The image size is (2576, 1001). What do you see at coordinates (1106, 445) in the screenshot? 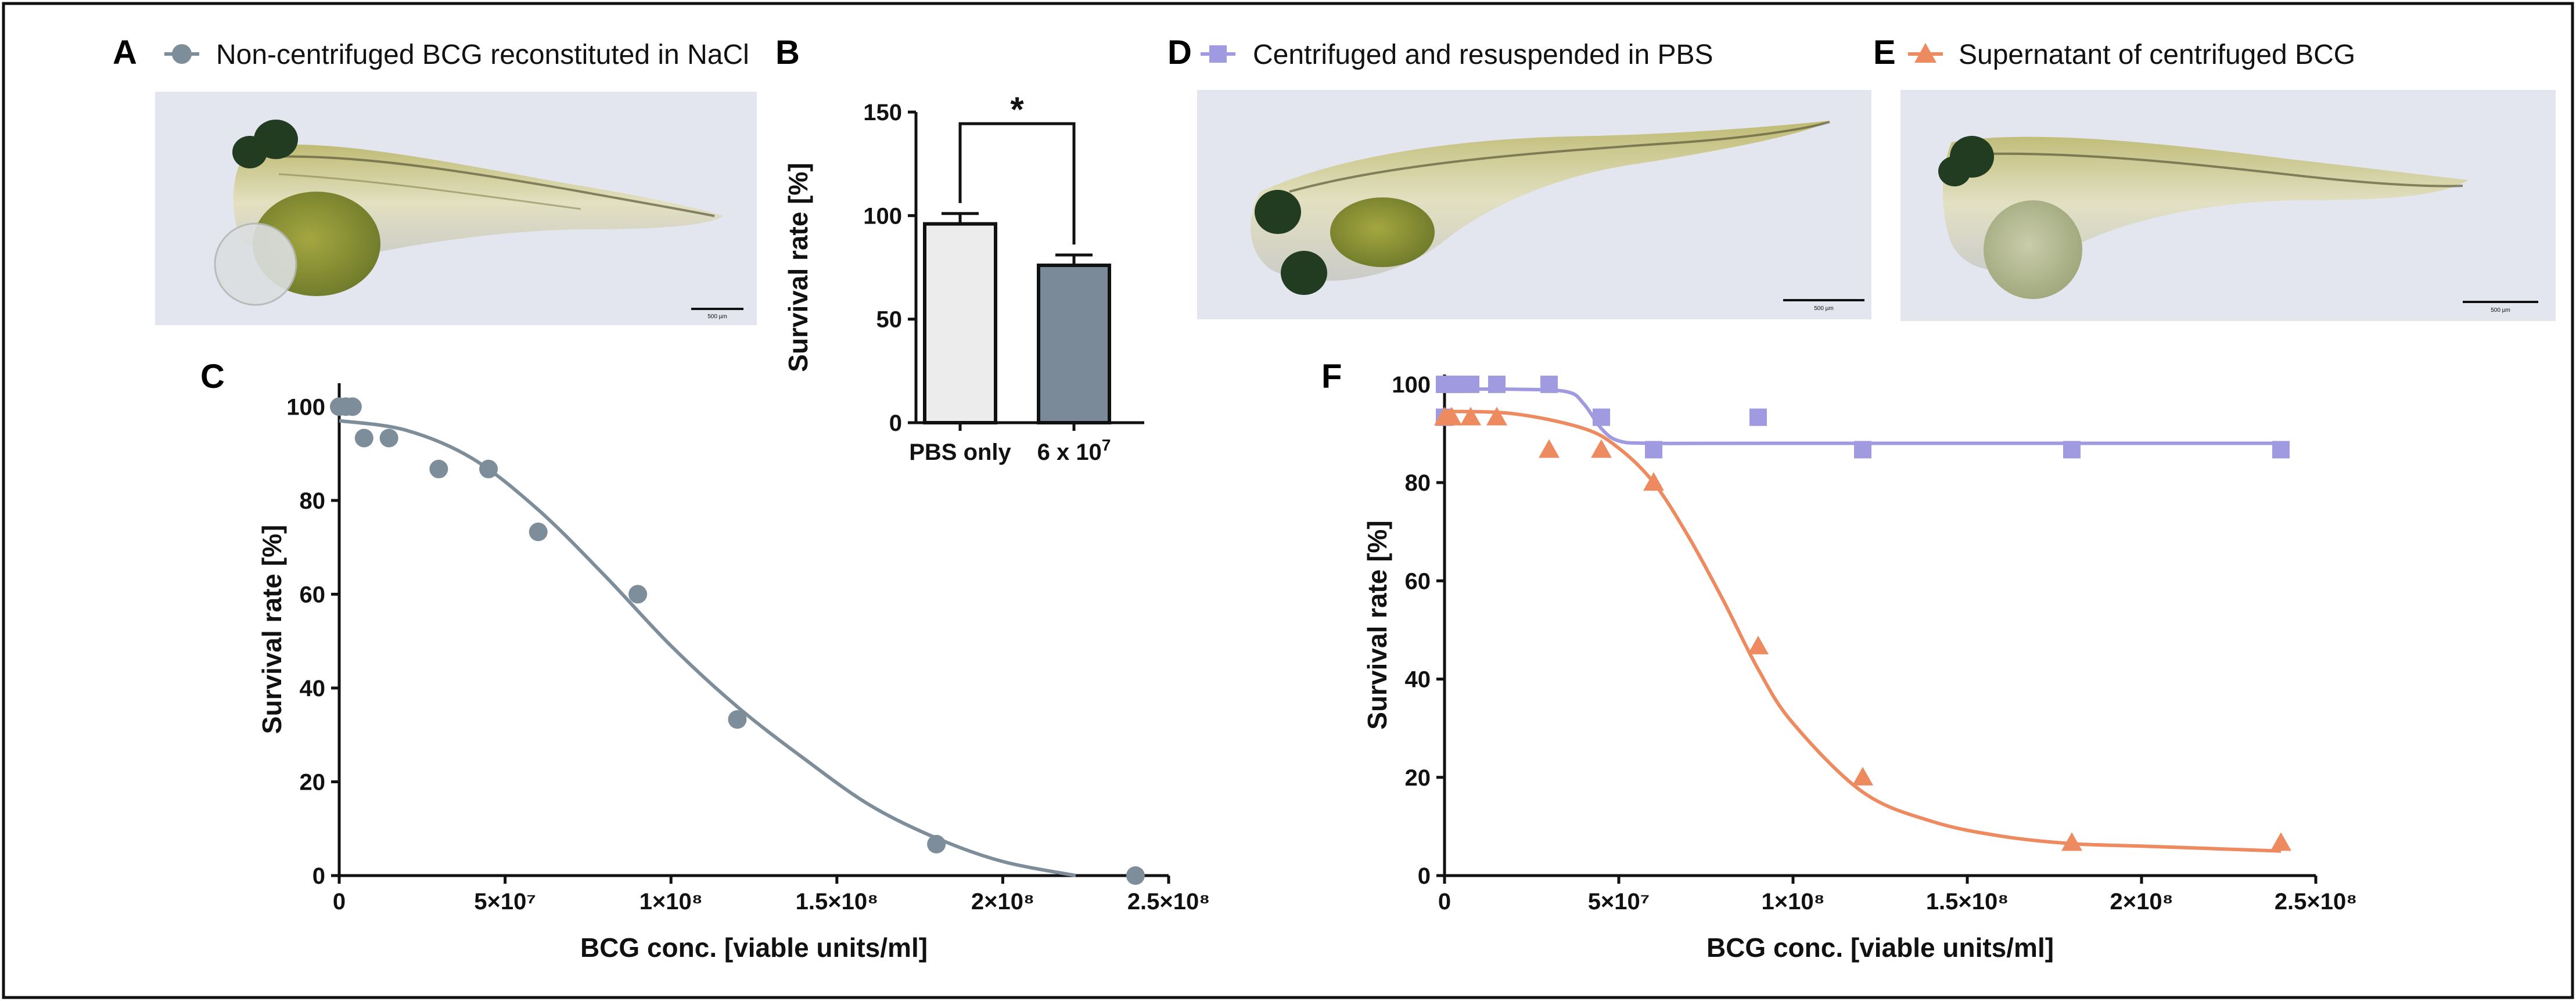
I see `chart-b-x-tick-superscript: 7` at bounding box center [1106, 445].